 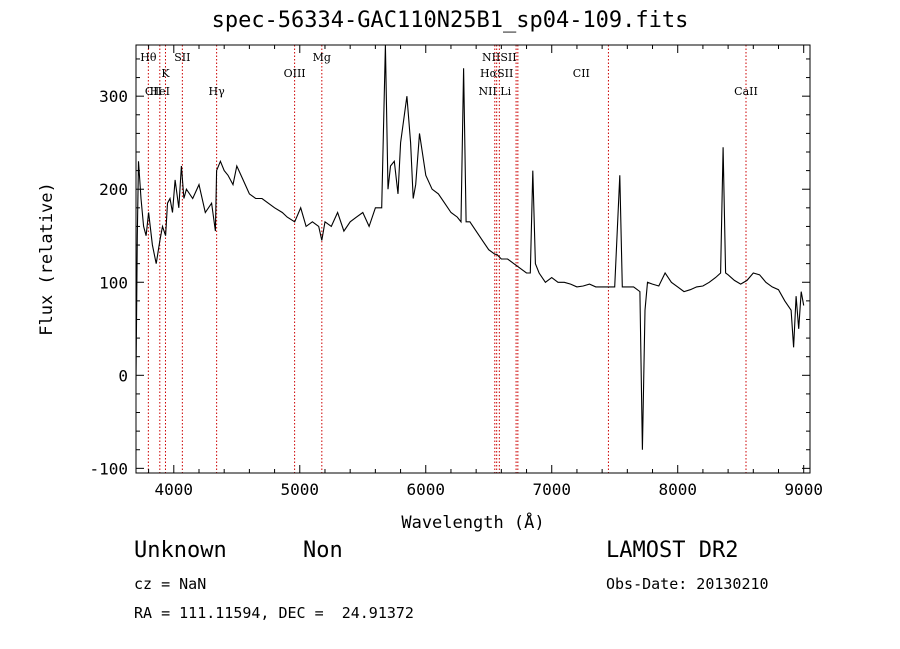 I want to click on line-marker-label: NIISII, so click(x=499, y=57).